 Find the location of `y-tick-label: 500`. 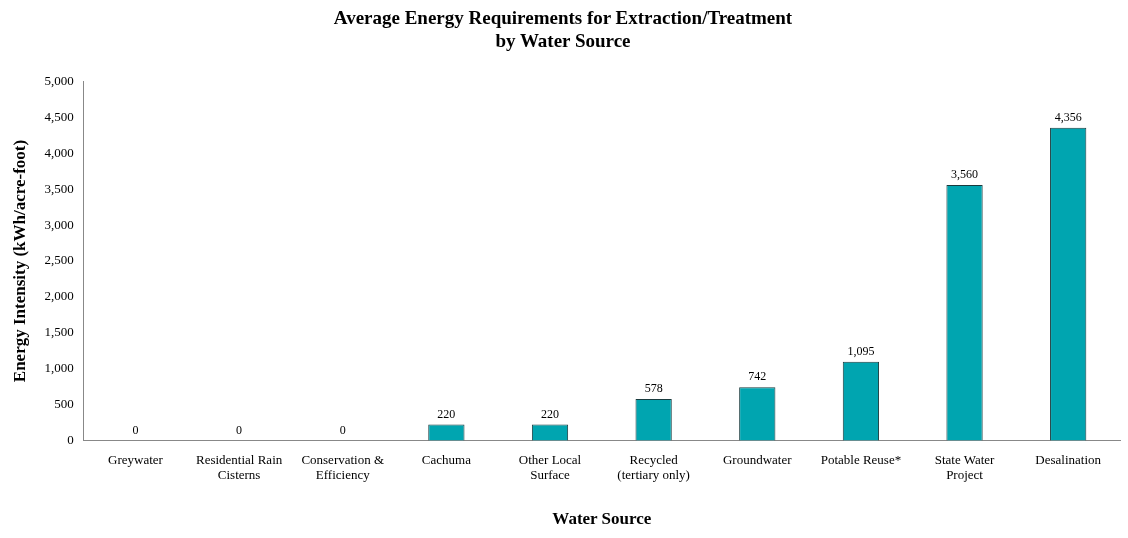

y-tick-label: 500 is located at coordinates (64, 403).